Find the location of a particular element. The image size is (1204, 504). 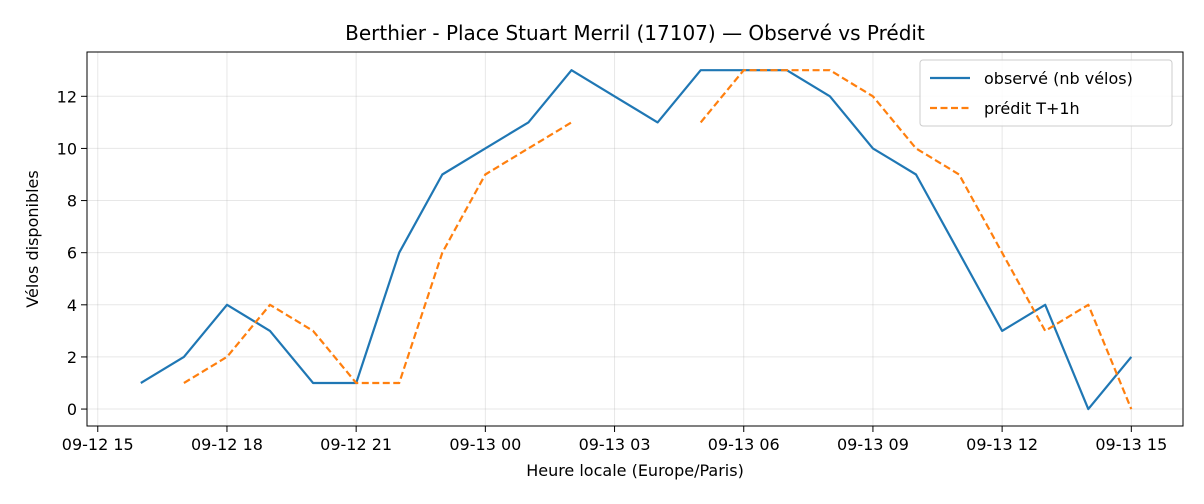

x-tick-label: 09-13 15 is located at coordinates (1131, 444).